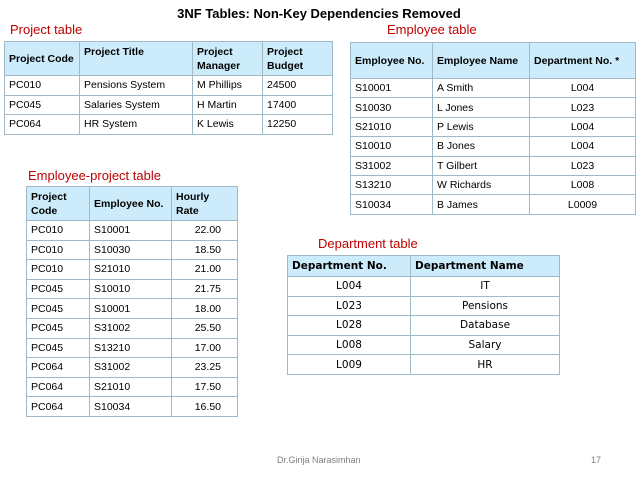 This screenshot has width=638, height=479. I want to click on table-row: L008 Salary, so click(423, 345).